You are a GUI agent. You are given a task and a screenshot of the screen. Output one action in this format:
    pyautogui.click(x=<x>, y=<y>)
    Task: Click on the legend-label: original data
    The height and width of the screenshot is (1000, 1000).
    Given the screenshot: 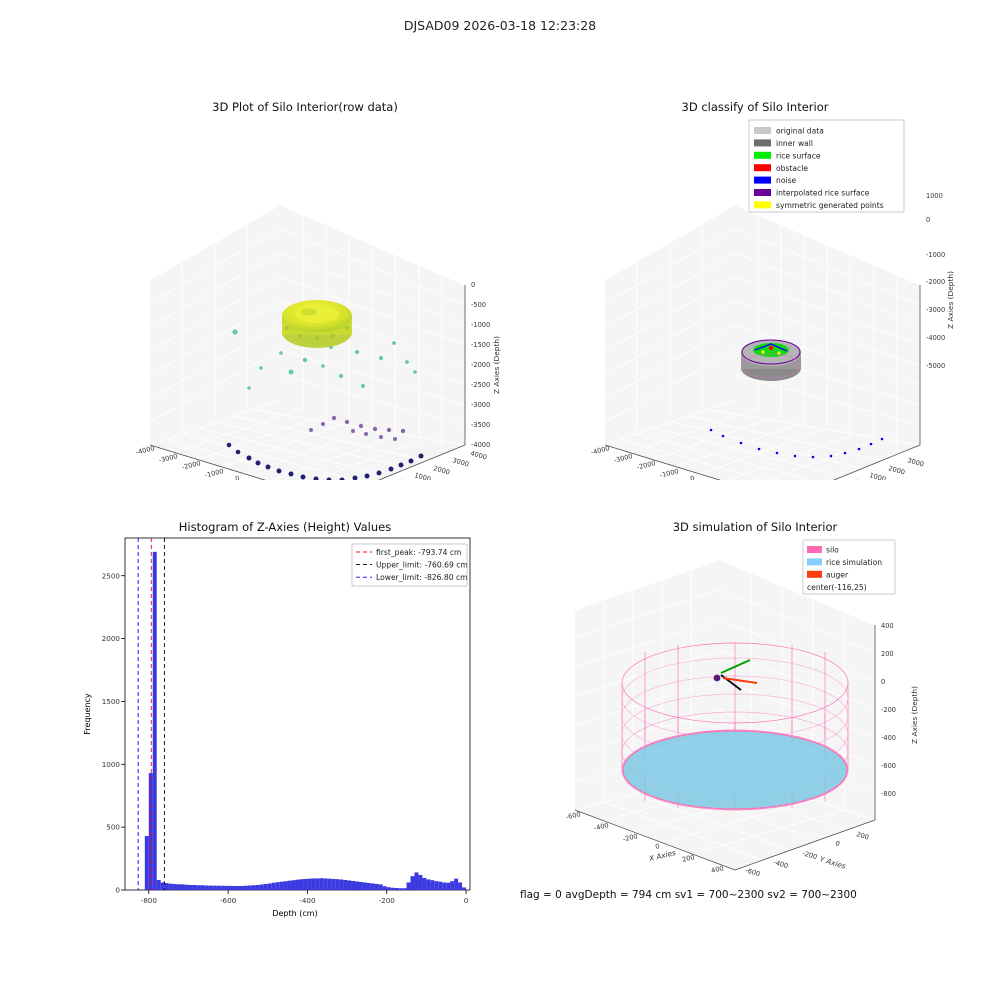 What is the action you would take?
    pyautogui.click(x=800, y=131)
    